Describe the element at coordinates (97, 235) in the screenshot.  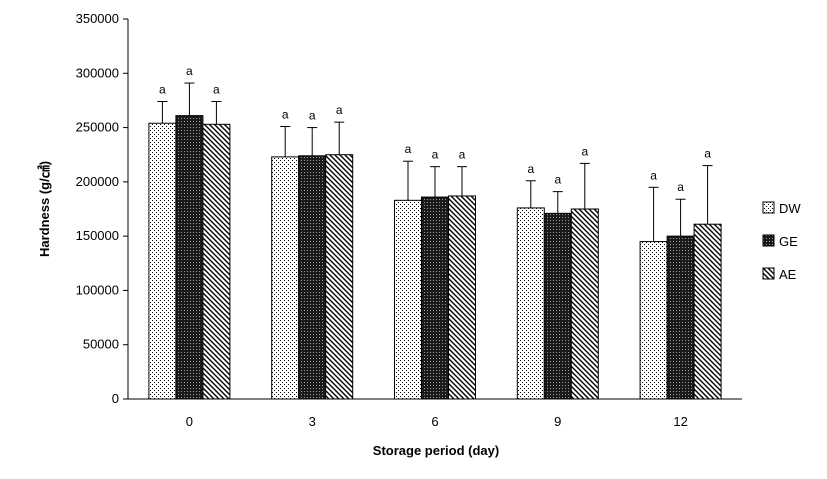
I see `y-tick-label: 150000` at that location.